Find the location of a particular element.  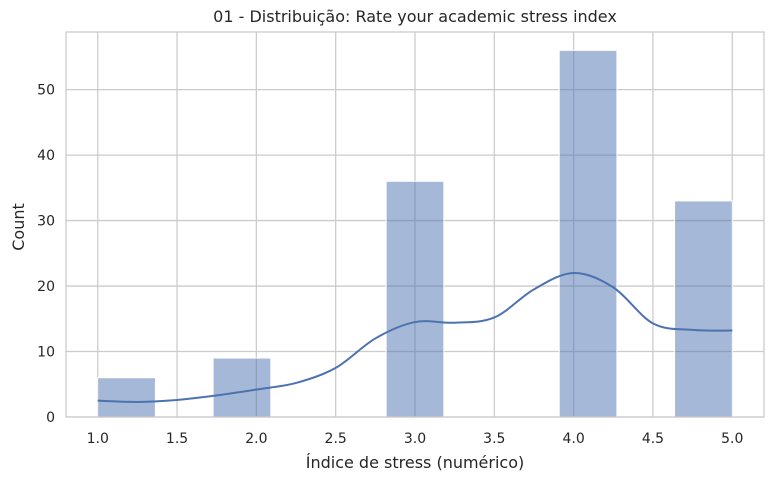

x-tick-label: 1.0 is located at coordinates (98, 439).